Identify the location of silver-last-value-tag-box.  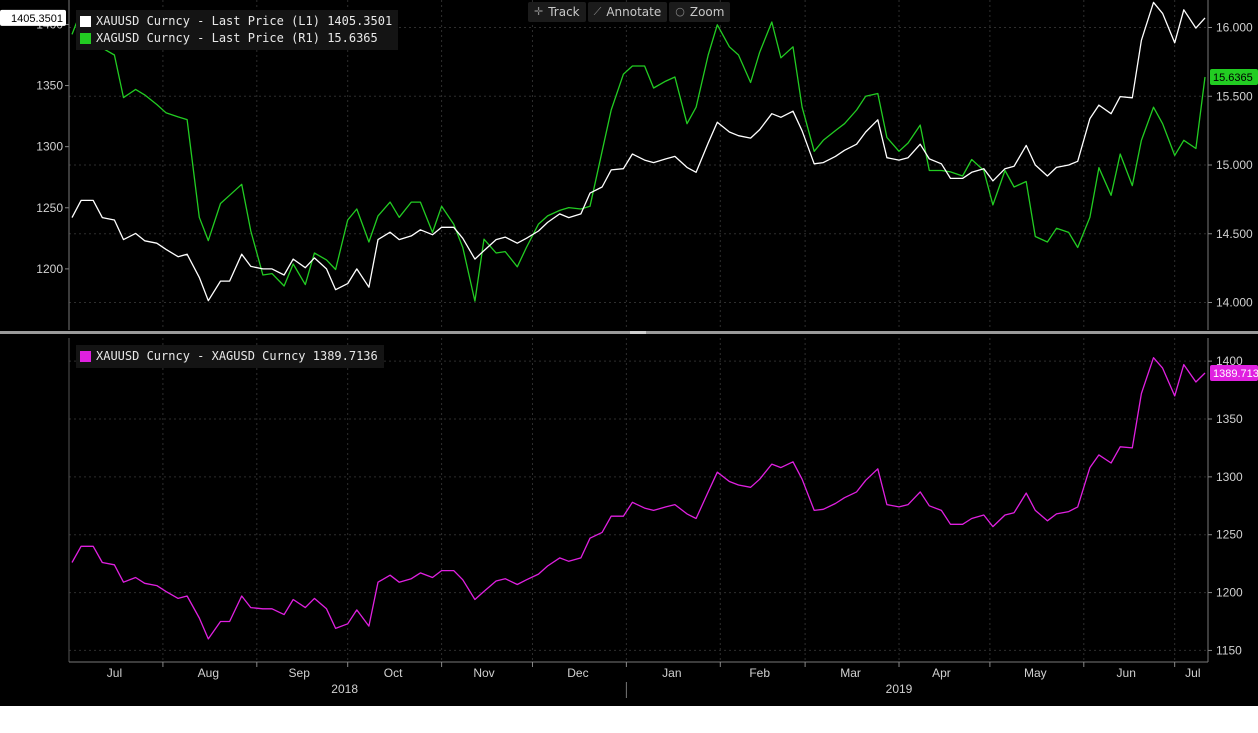
(1234, 77).